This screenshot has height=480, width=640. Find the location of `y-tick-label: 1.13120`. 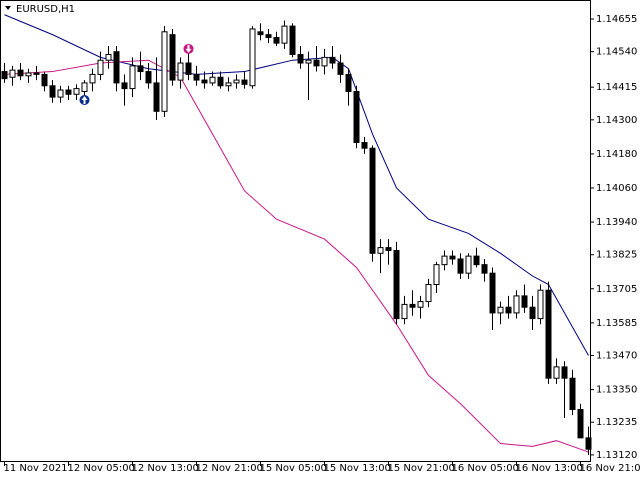

y-tick-label: 1.13120 is located at coordinates (616, 455).